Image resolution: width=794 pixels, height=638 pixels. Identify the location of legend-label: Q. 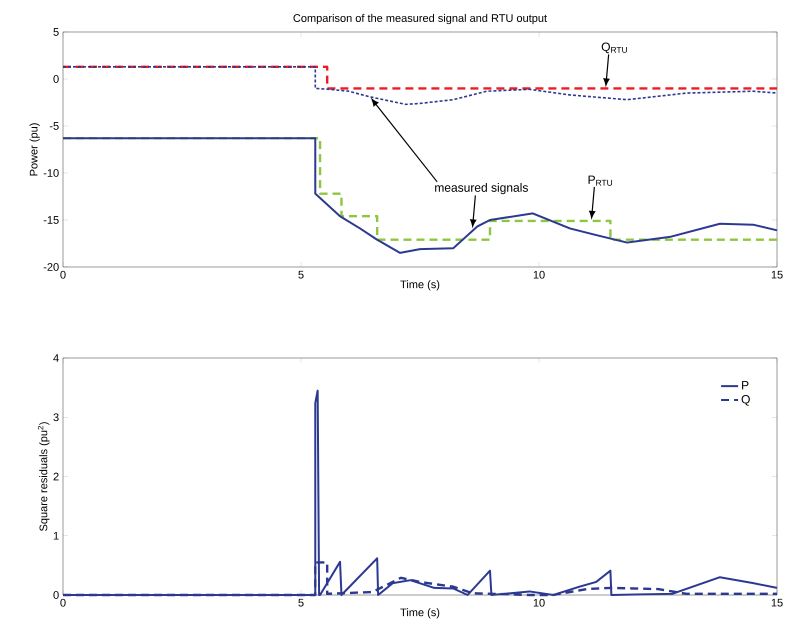
(746, 400).